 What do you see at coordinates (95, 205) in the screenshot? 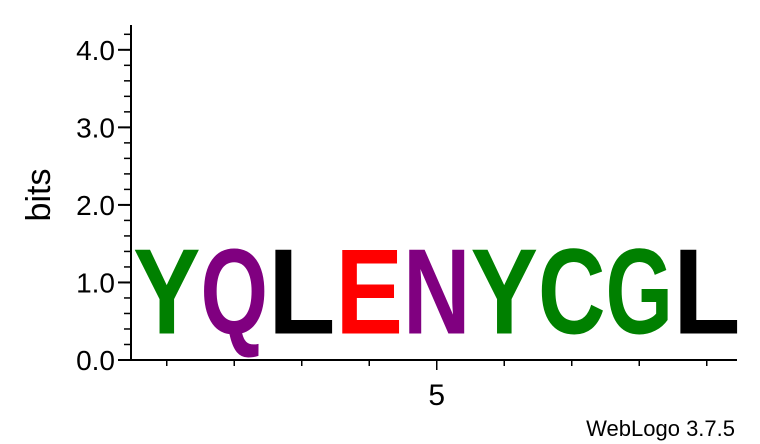
I see `y-tick-label: 2.0` at bounding box center [95, 205].